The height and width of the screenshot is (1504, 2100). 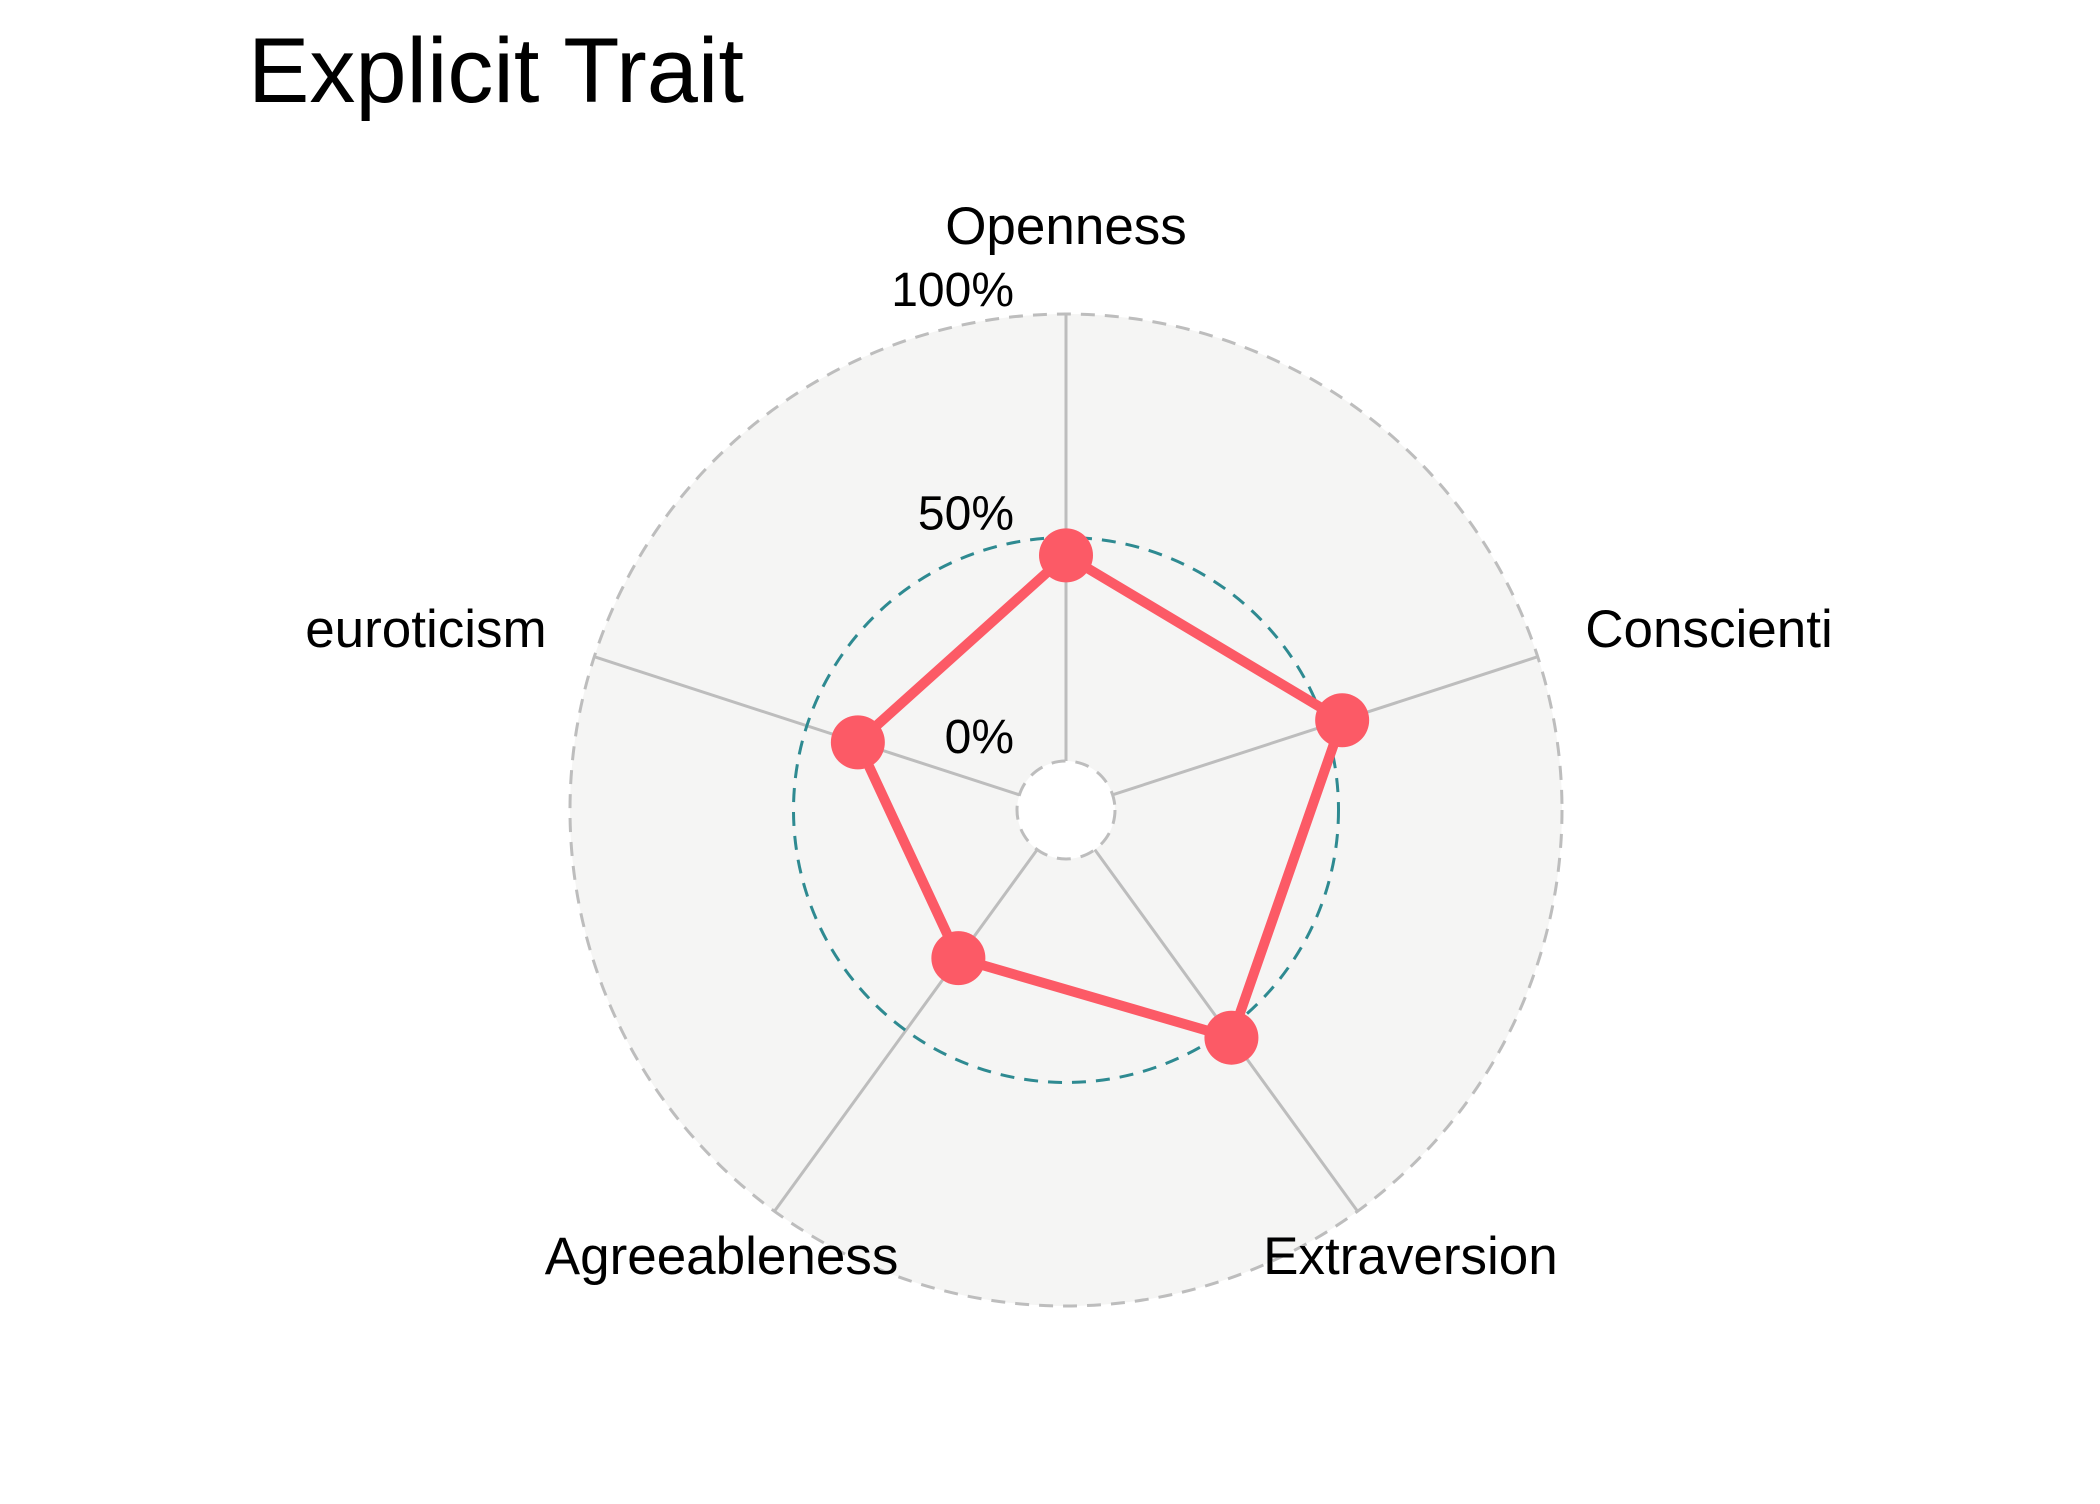 What do you see at coordinates (496, 71) in the screenshot?
I see `chart-title: Explicit Trait` at bounding box center [496, 71].